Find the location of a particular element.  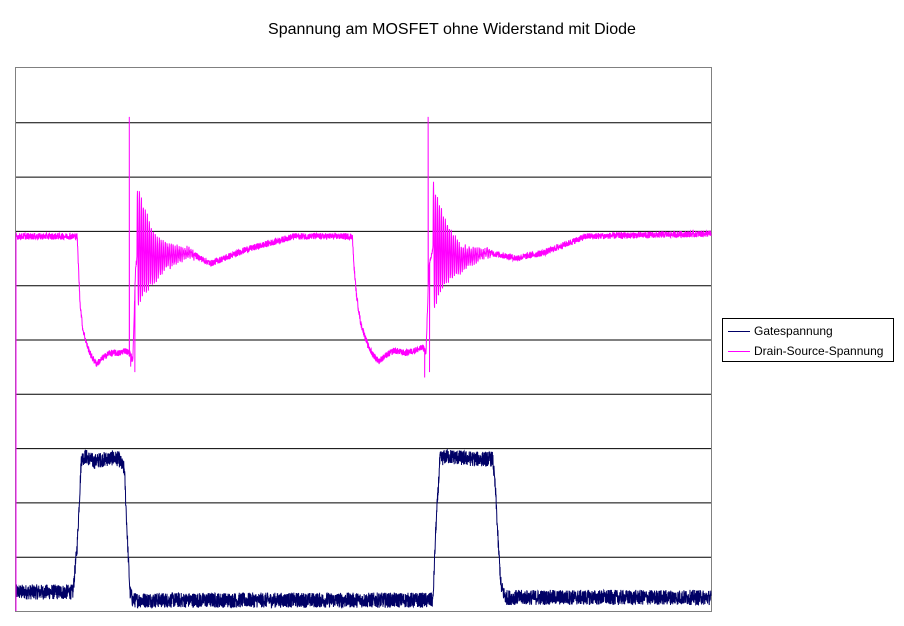

legend-item-drain-source: Drain-Source-Spannung is located at coordinates (805, 351).